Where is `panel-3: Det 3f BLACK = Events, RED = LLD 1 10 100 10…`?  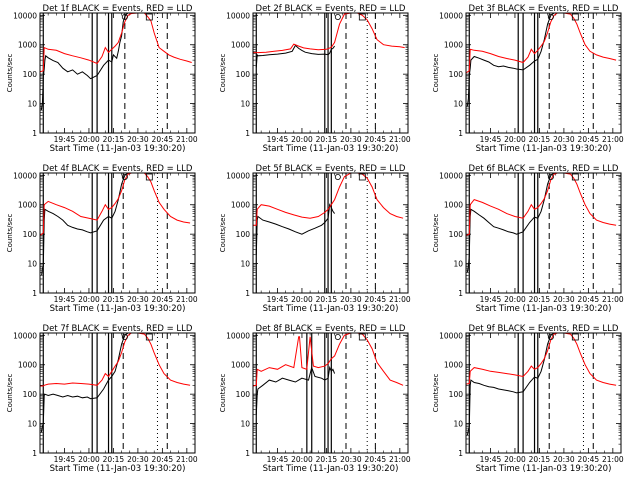
panel-3: Det 3f BLACK = Events, RED = LLD 1 10 100 10… is located at coordinates (528, 79).